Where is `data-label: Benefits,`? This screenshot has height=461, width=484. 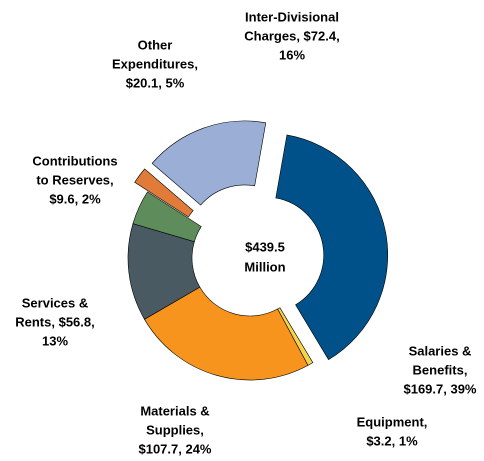 data-label: Benefits, is located at coordinates (440, 369).